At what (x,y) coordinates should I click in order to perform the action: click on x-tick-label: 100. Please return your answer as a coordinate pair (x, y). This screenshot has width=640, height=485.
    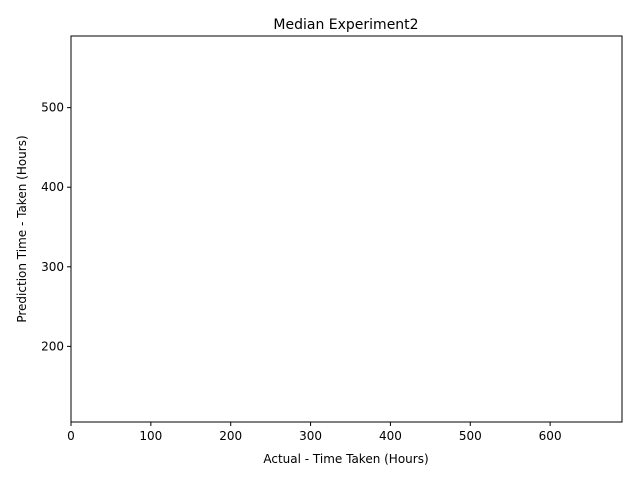
    Looking at the image, I should click on (150, 436).